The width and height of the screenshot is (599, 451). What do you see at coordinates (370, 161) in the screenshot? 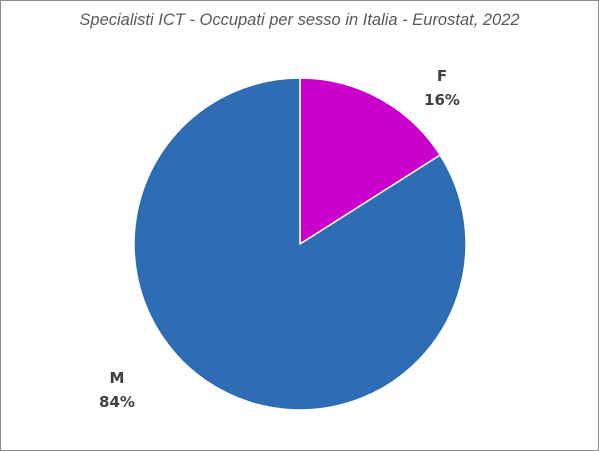
I see `pie-slice-f` at bounding box center [370, 161].